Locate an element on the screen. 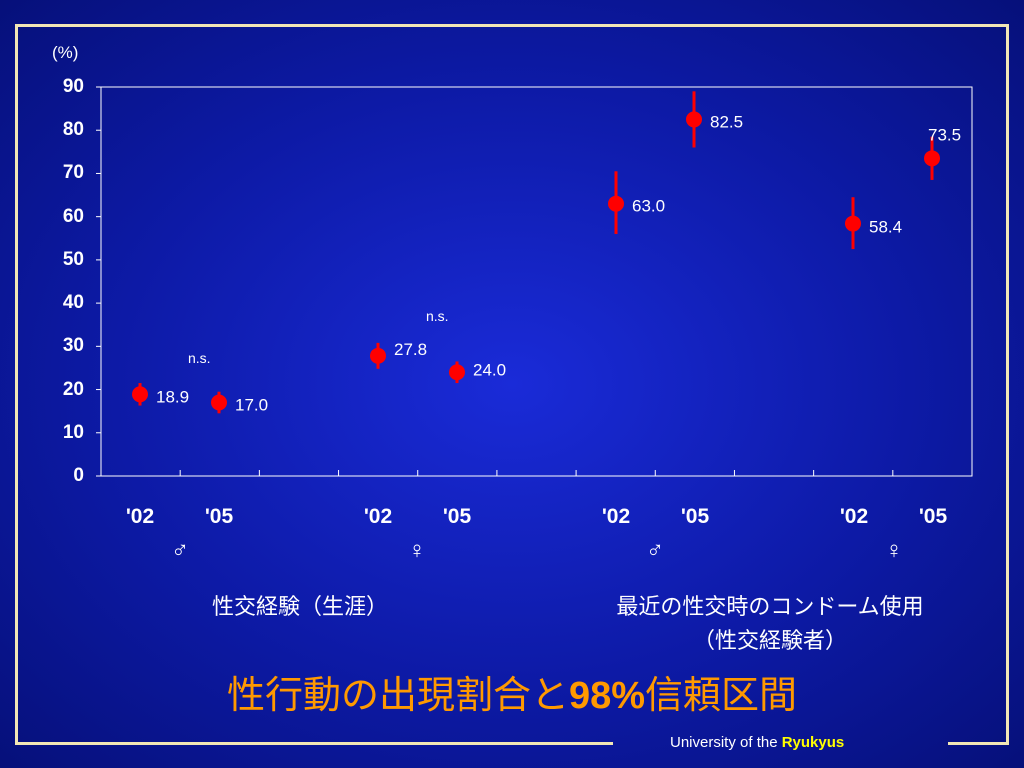 The height and width of the screenshot is (768, 1024). group-label-lifetime: 性交経験（生涯） is located at coordinates (299, 606).